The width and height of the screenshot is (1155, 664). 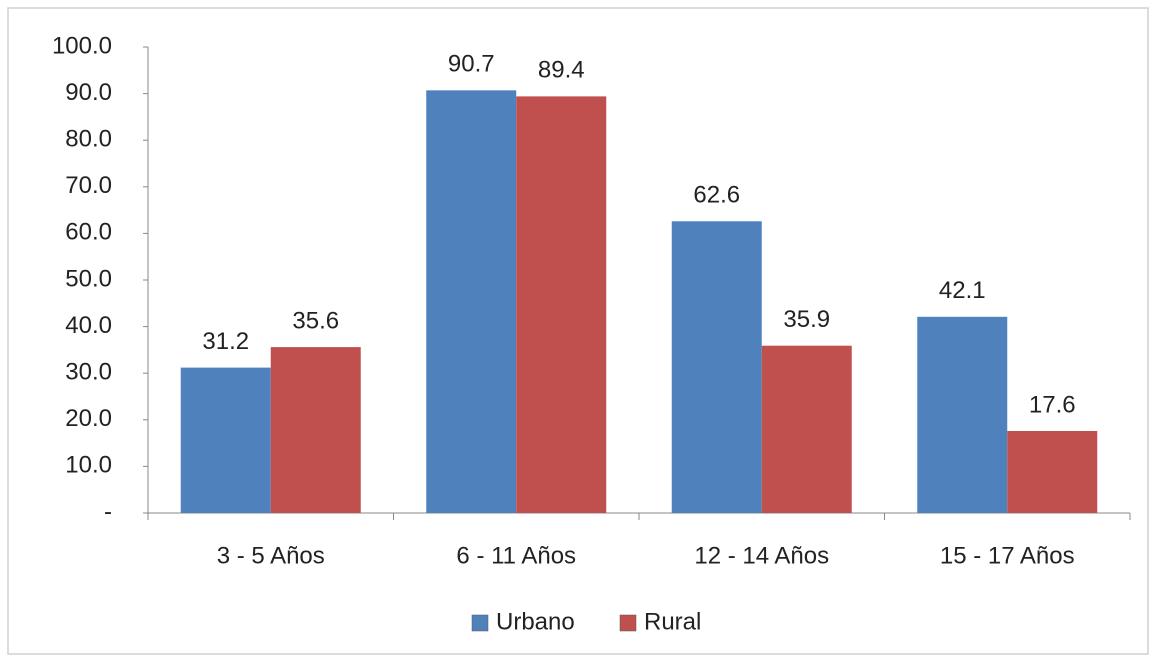 What do you see at coordinates (561, 70) in the screenshot?
I see `value-label: 89.4` at bounding box center [561, 70].